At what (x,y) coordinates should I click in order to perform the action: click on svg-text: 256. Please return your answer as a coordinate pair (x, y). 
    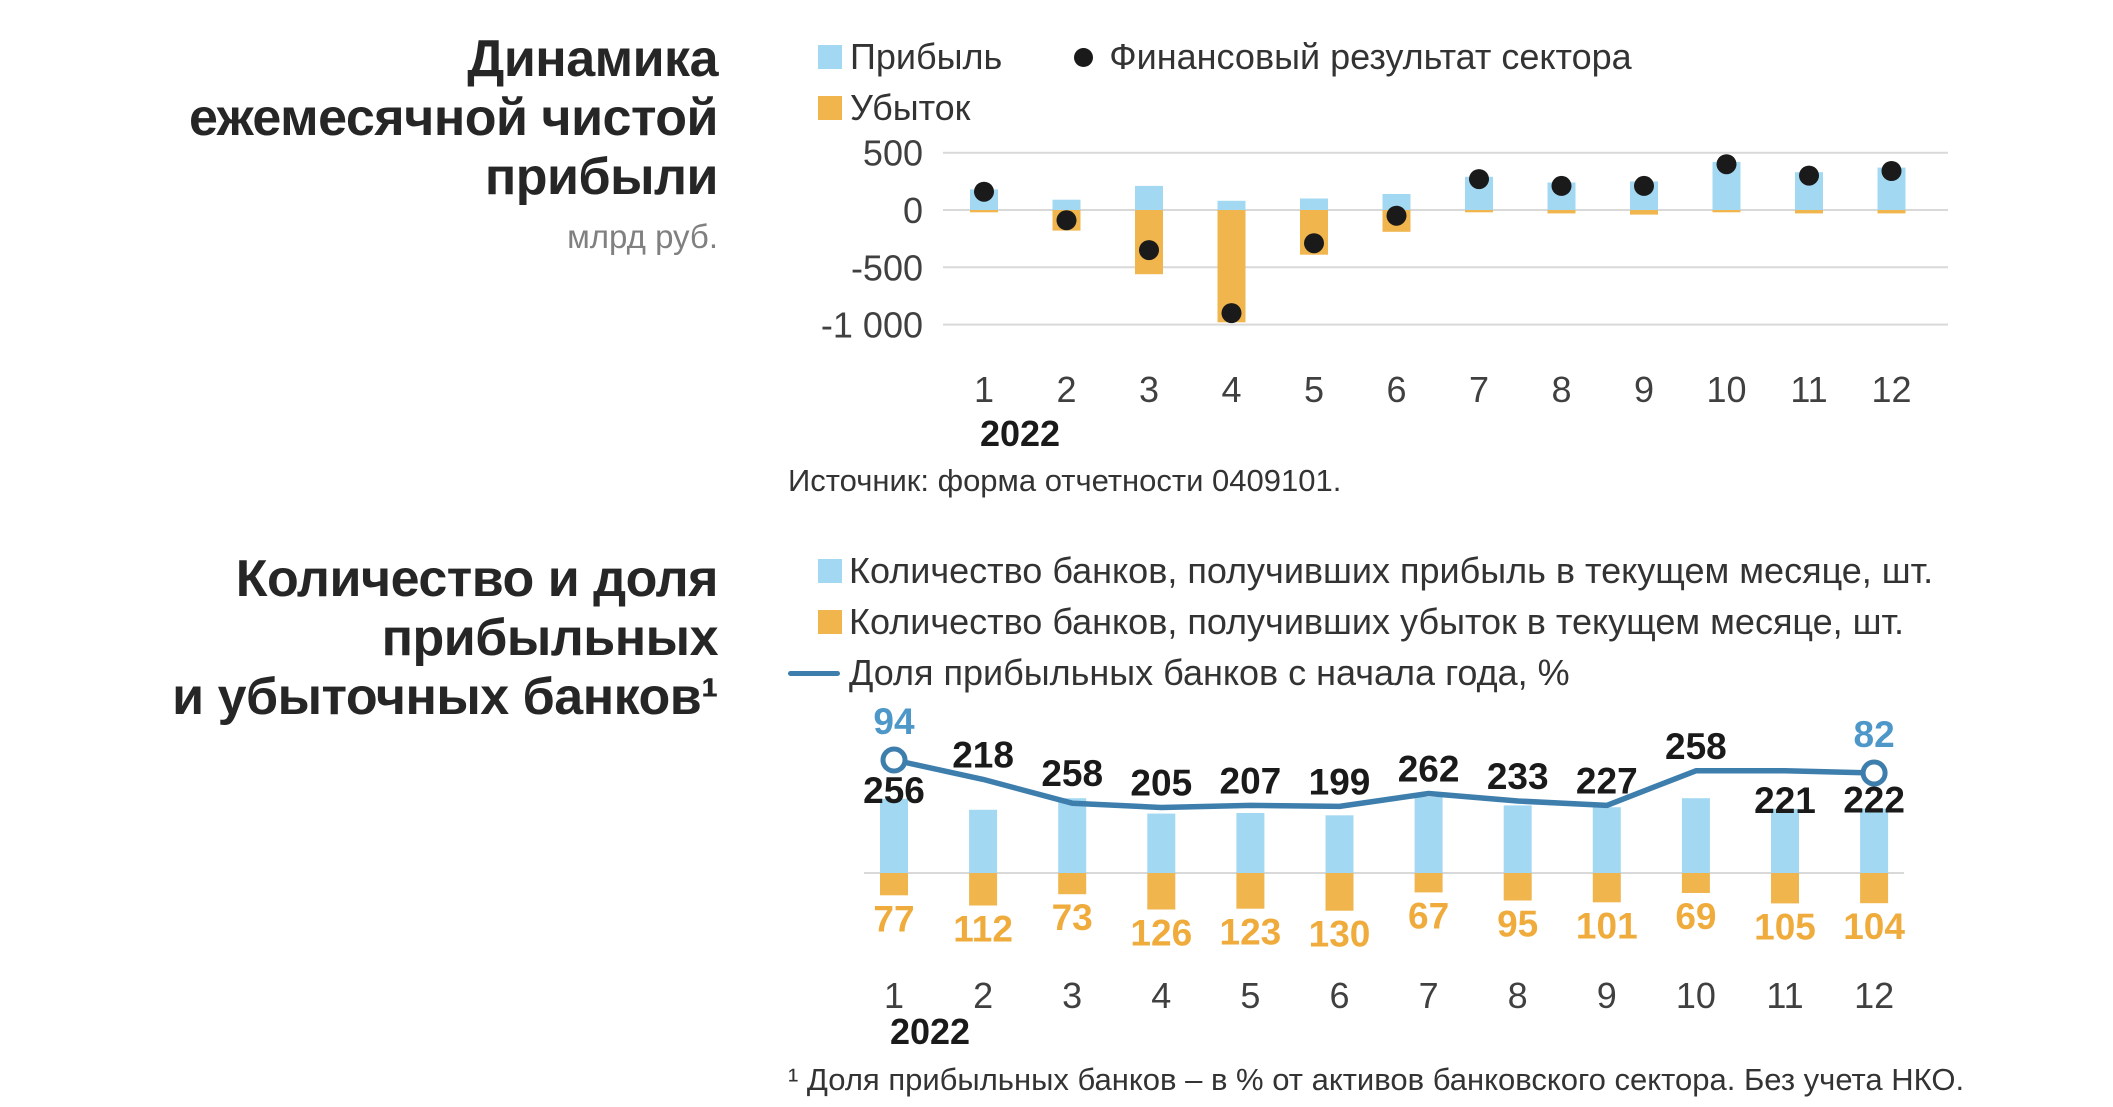
    Looking at the image, I should click on (894, 790).